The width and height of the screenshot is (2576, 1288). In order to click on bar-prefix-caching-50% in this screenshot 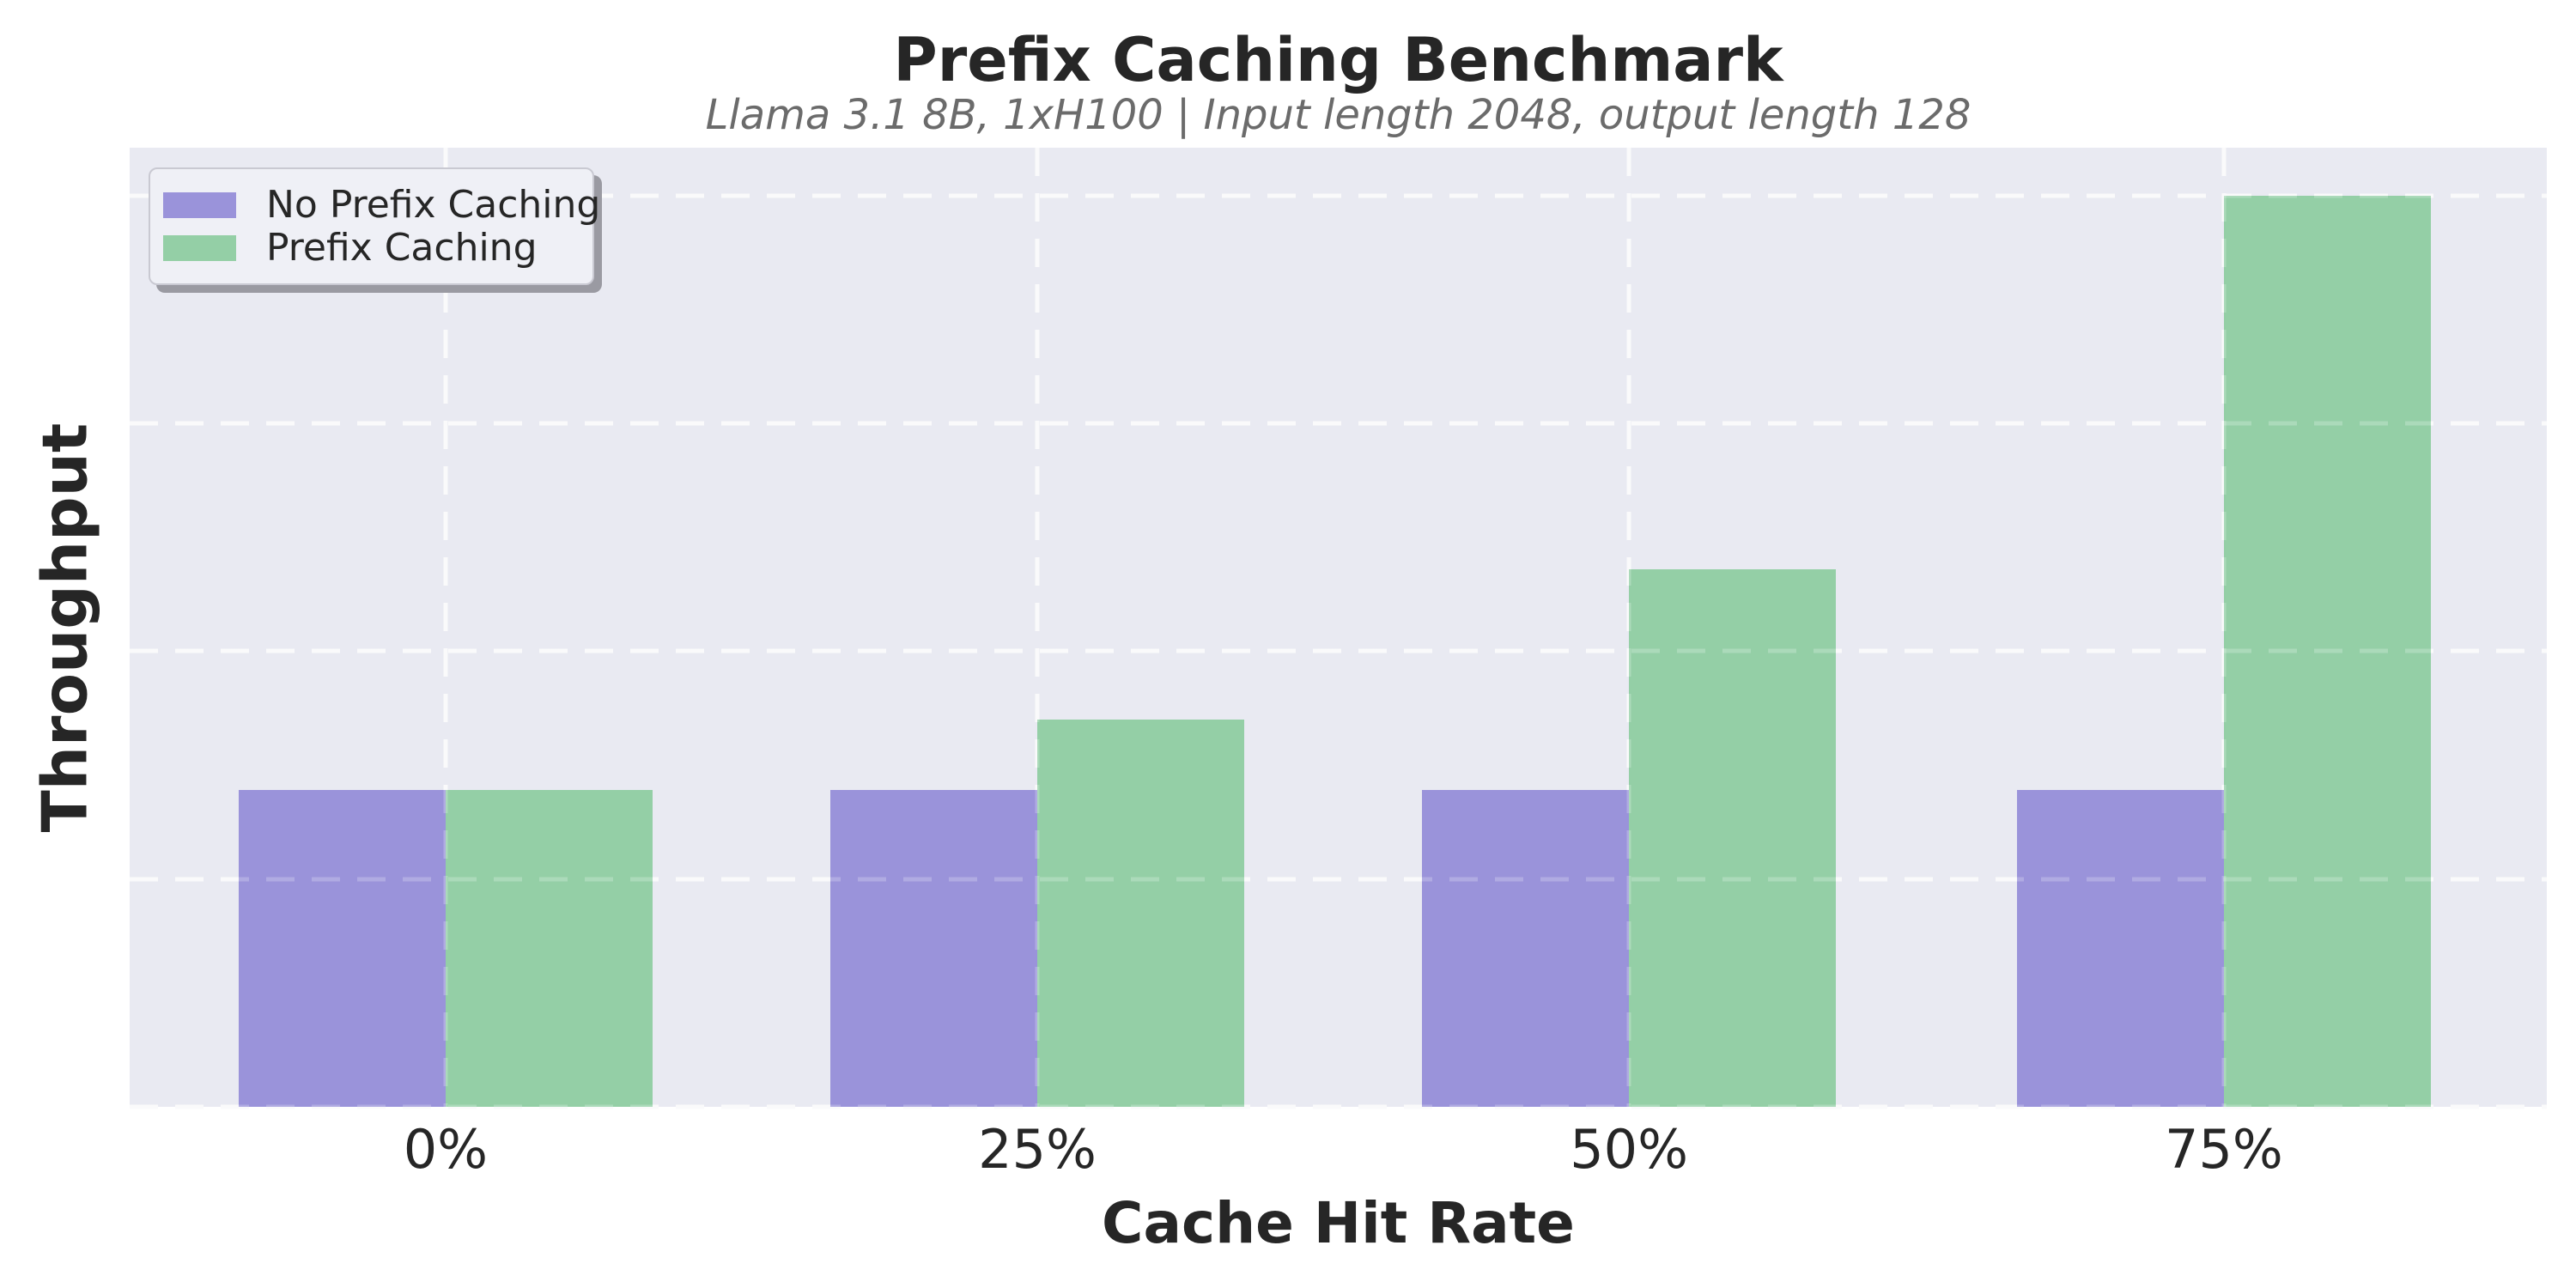, I will do `click(1733, 837)`.